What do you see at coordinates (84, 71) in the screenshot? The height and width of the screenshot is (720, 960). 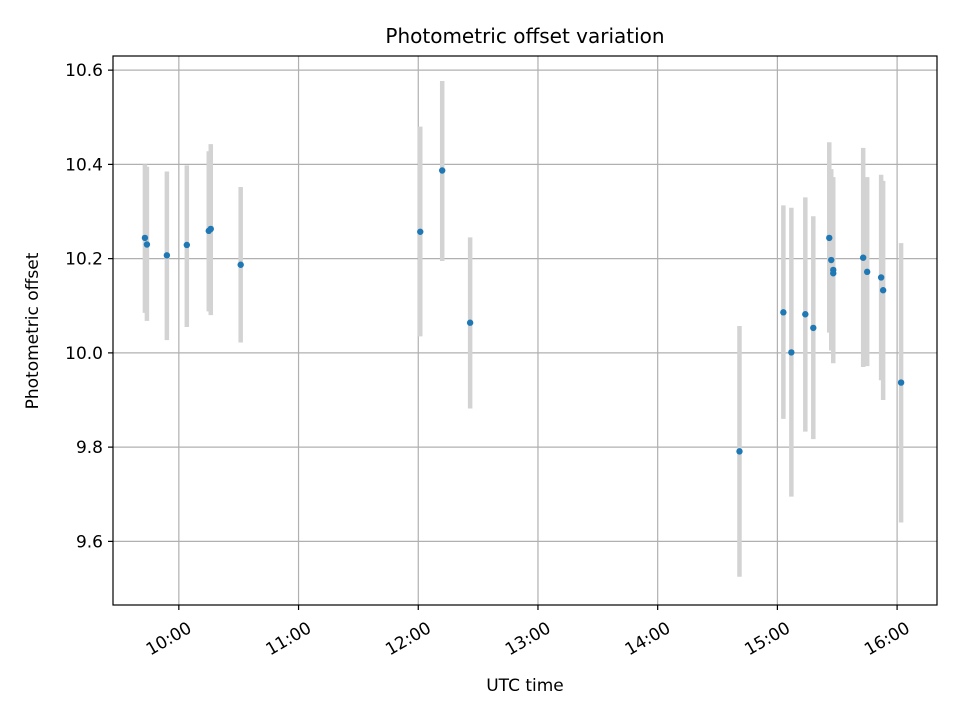 I see `y-tick-label: 10.6` at bounding box center [84, 71].